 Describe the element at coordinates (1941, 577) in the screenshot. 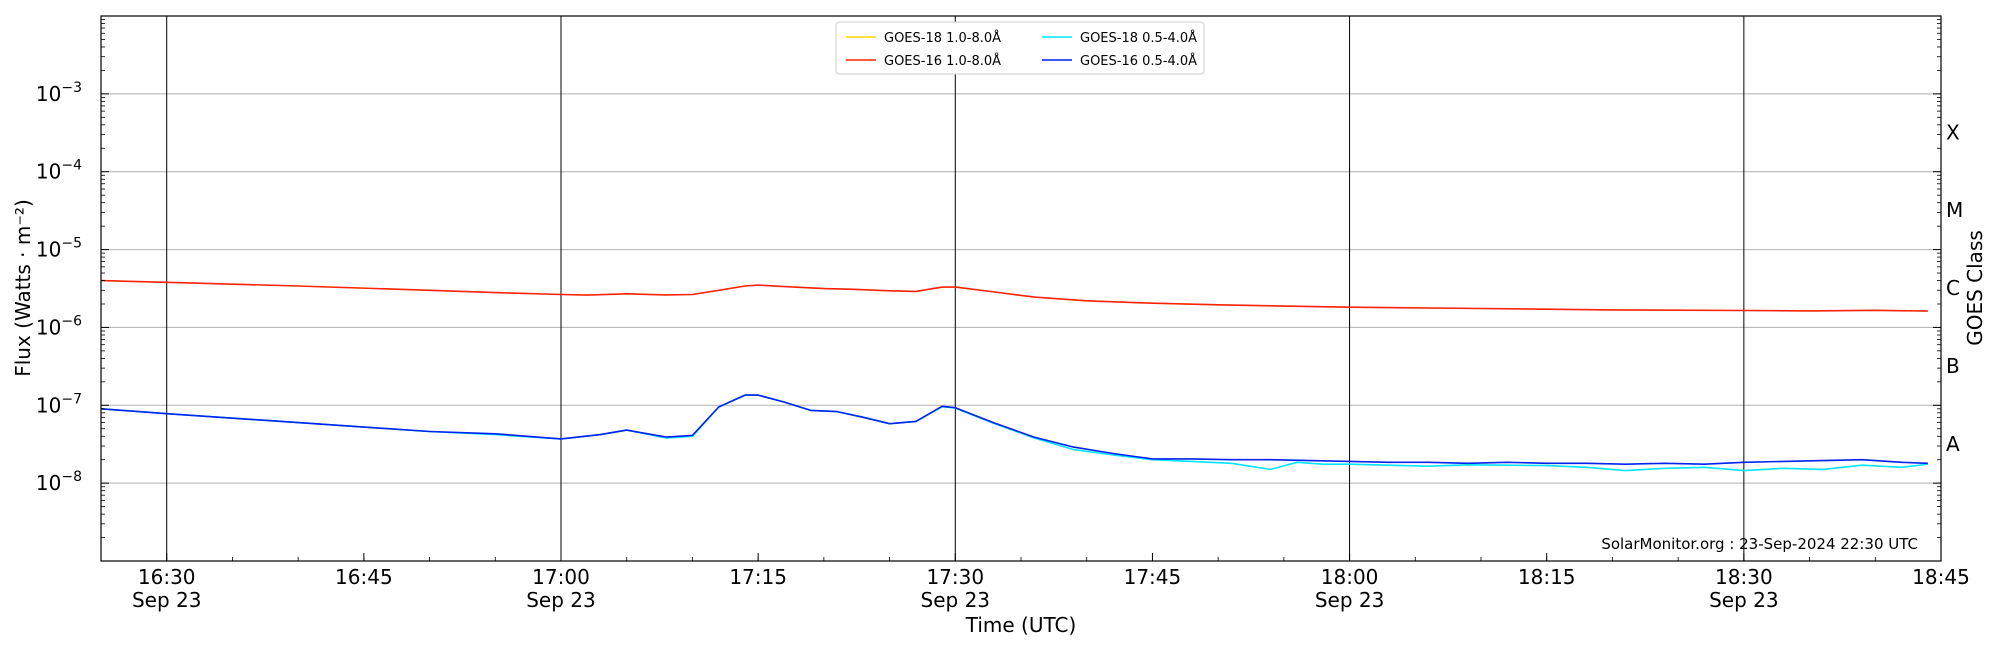

I see `x-tick-label: 18:45` at that location.